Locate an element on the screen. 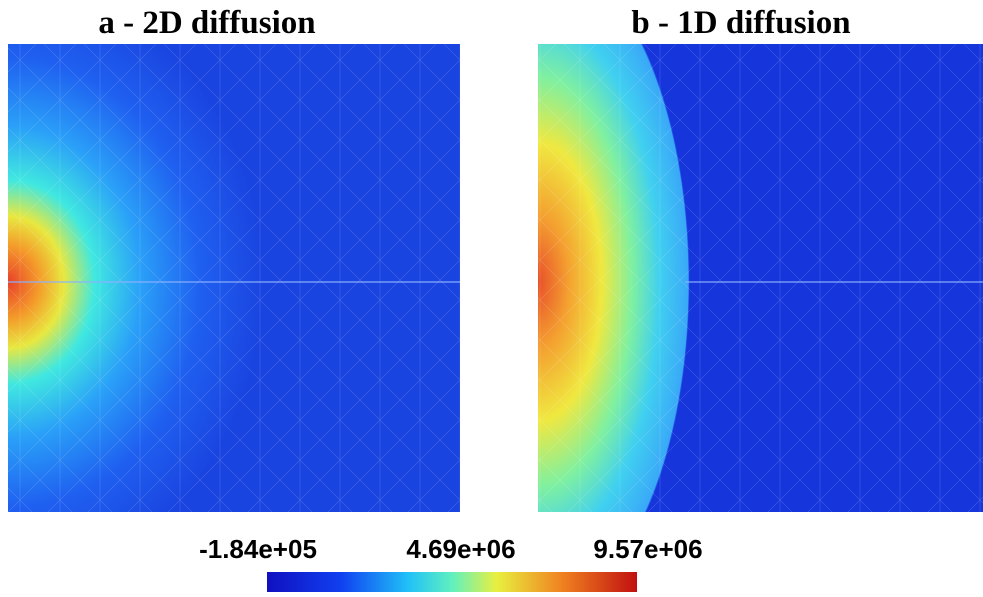 Image resolution: width=983 pixels, height=597 pixels. colorbar-label: 4.69e+06 is located at coordinates (460, 549).